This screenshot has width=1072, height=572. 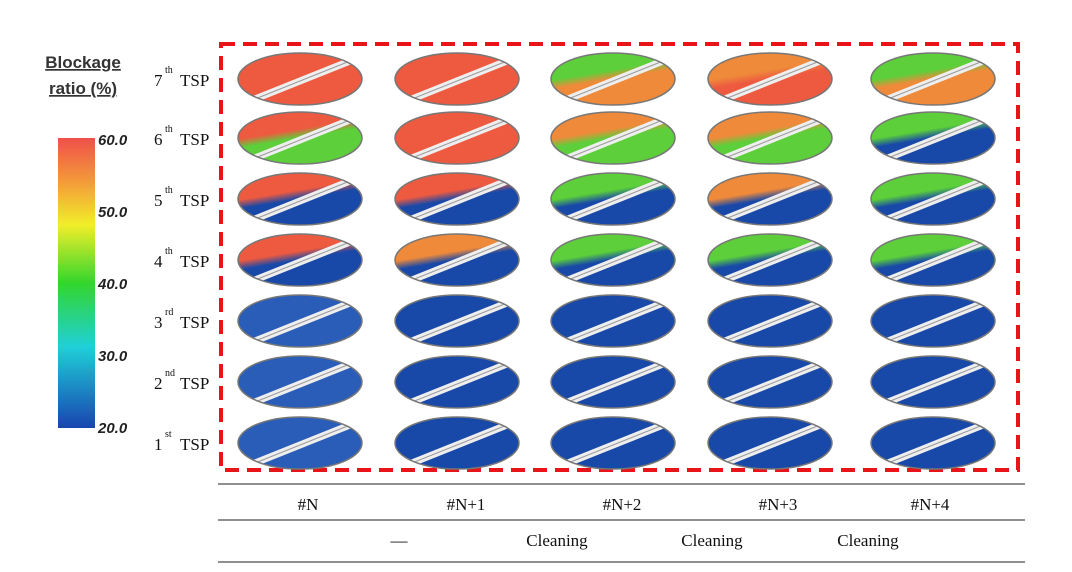 I want to click on row-number: 2, so click(x=158, y=383).